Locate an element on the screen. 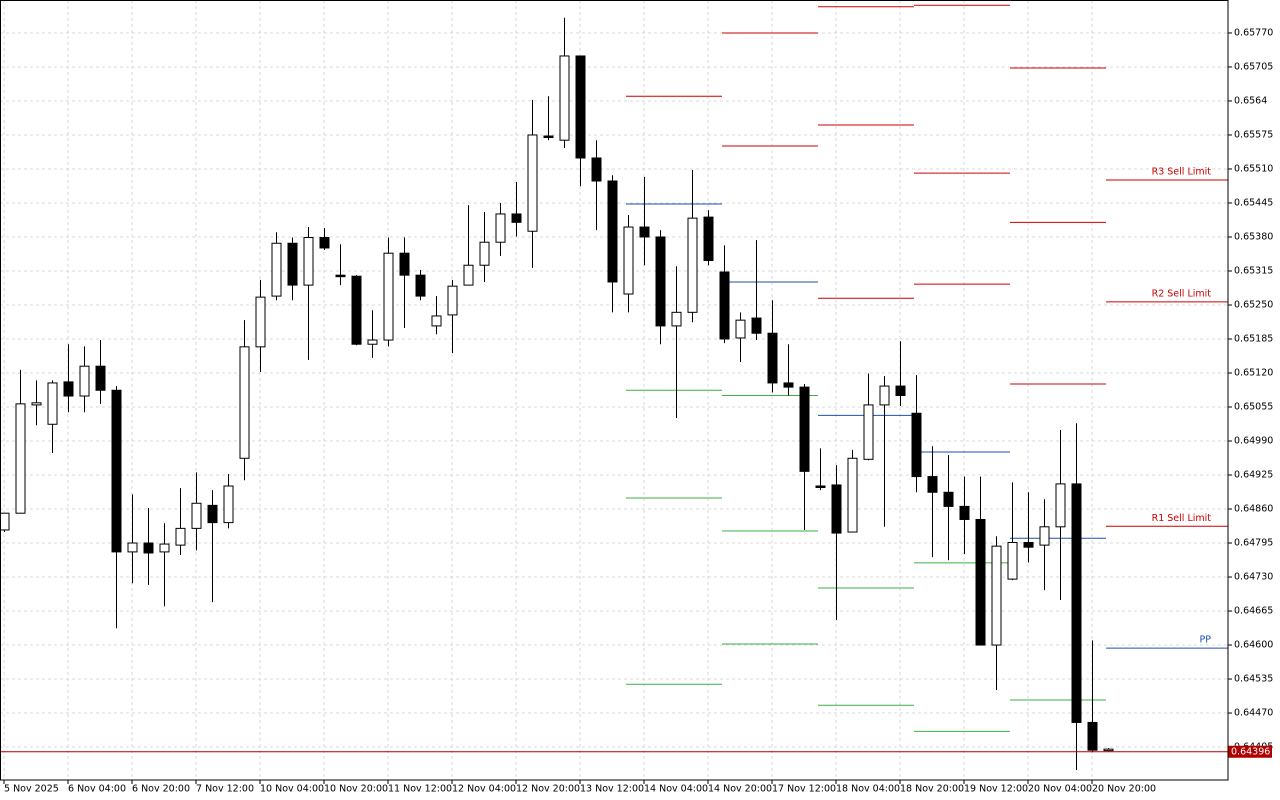  x-tick-label: 20 Nov 04:00 is located at coordinates (1060, 789).